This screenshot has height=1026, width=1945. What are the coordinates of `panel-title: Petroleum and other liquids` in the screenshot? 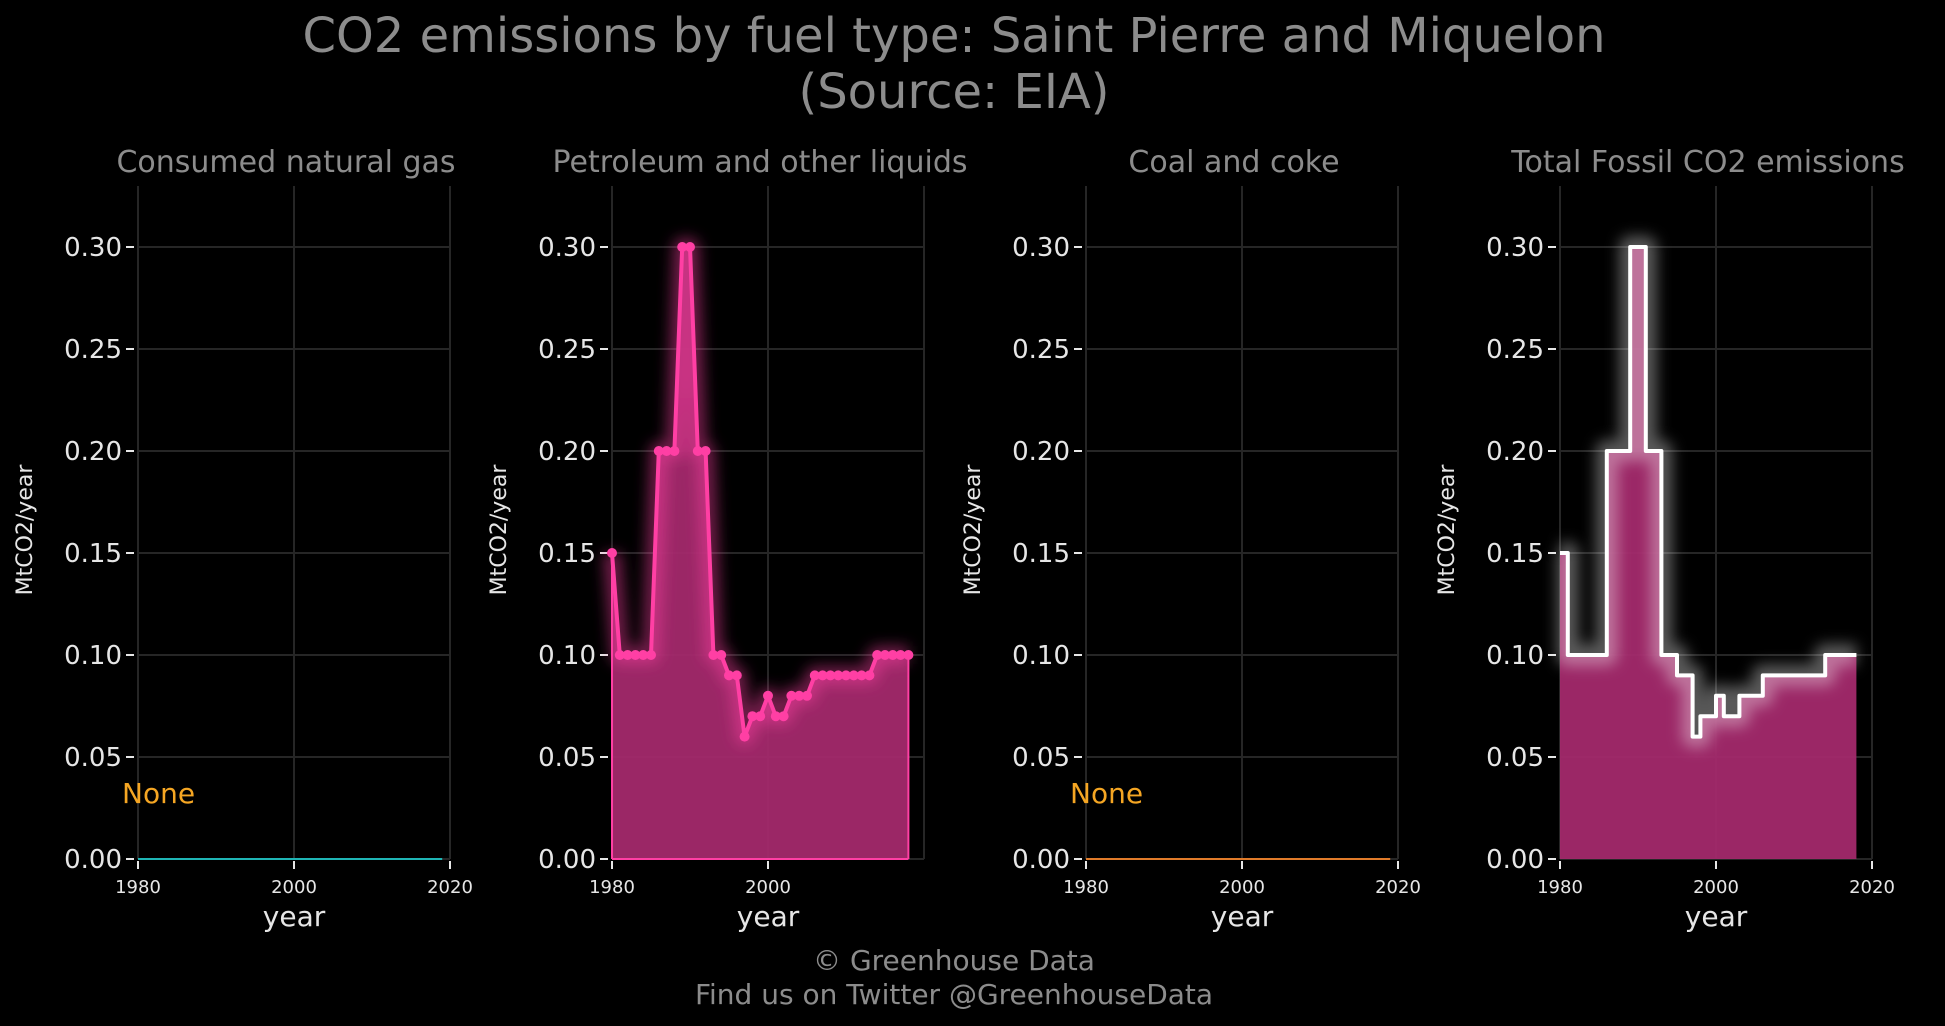 It's located at (759, 162).